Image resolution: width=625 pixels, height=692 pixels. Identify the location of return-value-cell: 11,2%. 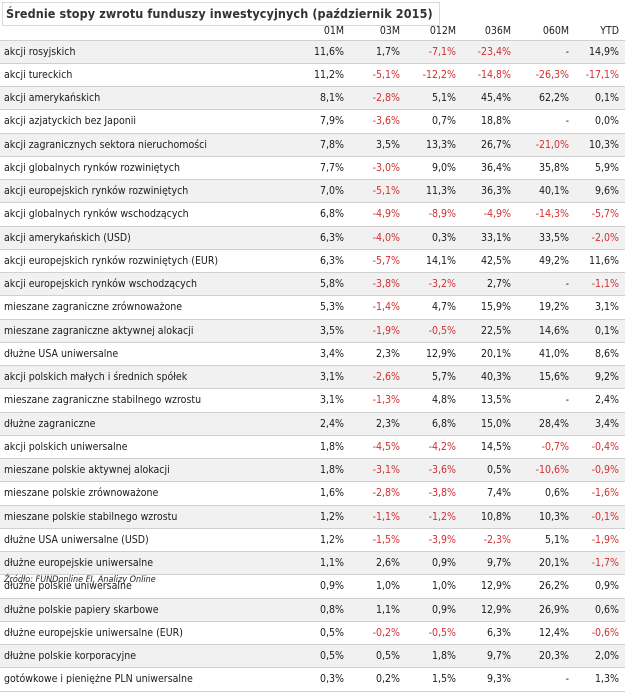
(325, 75).